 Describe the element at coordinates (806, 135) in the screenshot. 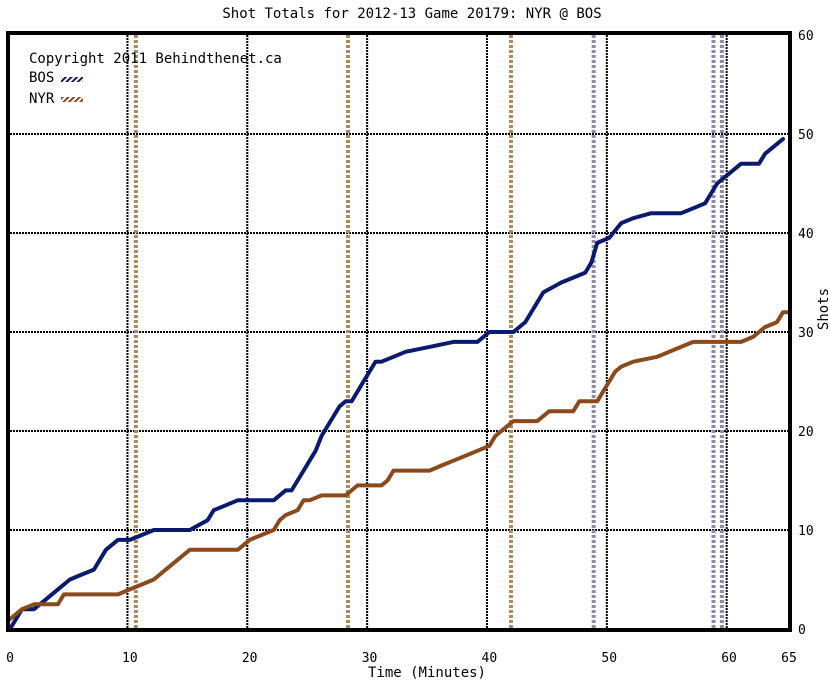

I see `y-tick-label-50: 50` at that location.